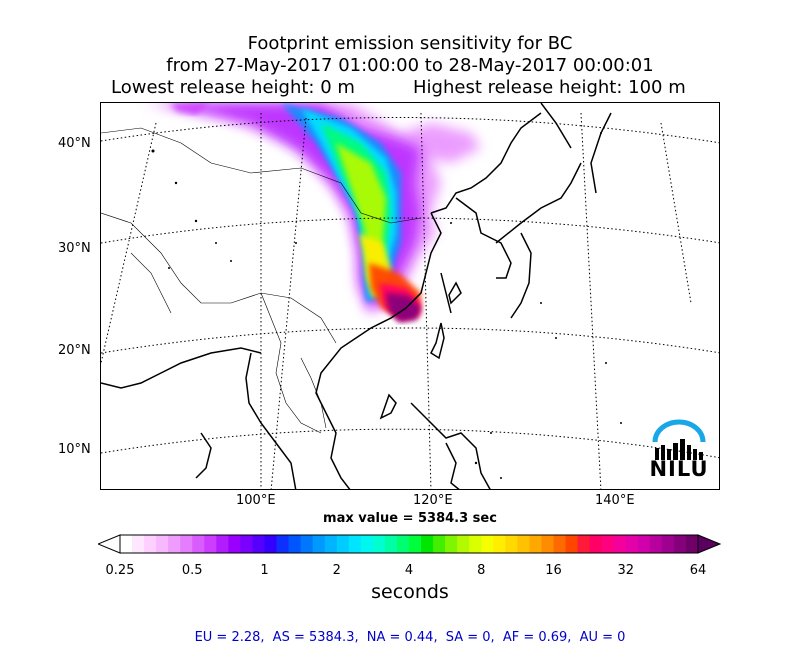 This screenshot has width=800, height=650. Describe the element at coordinates (256, 500) in the screenshot. I see `lon-label-100e: 100°E` at that location.